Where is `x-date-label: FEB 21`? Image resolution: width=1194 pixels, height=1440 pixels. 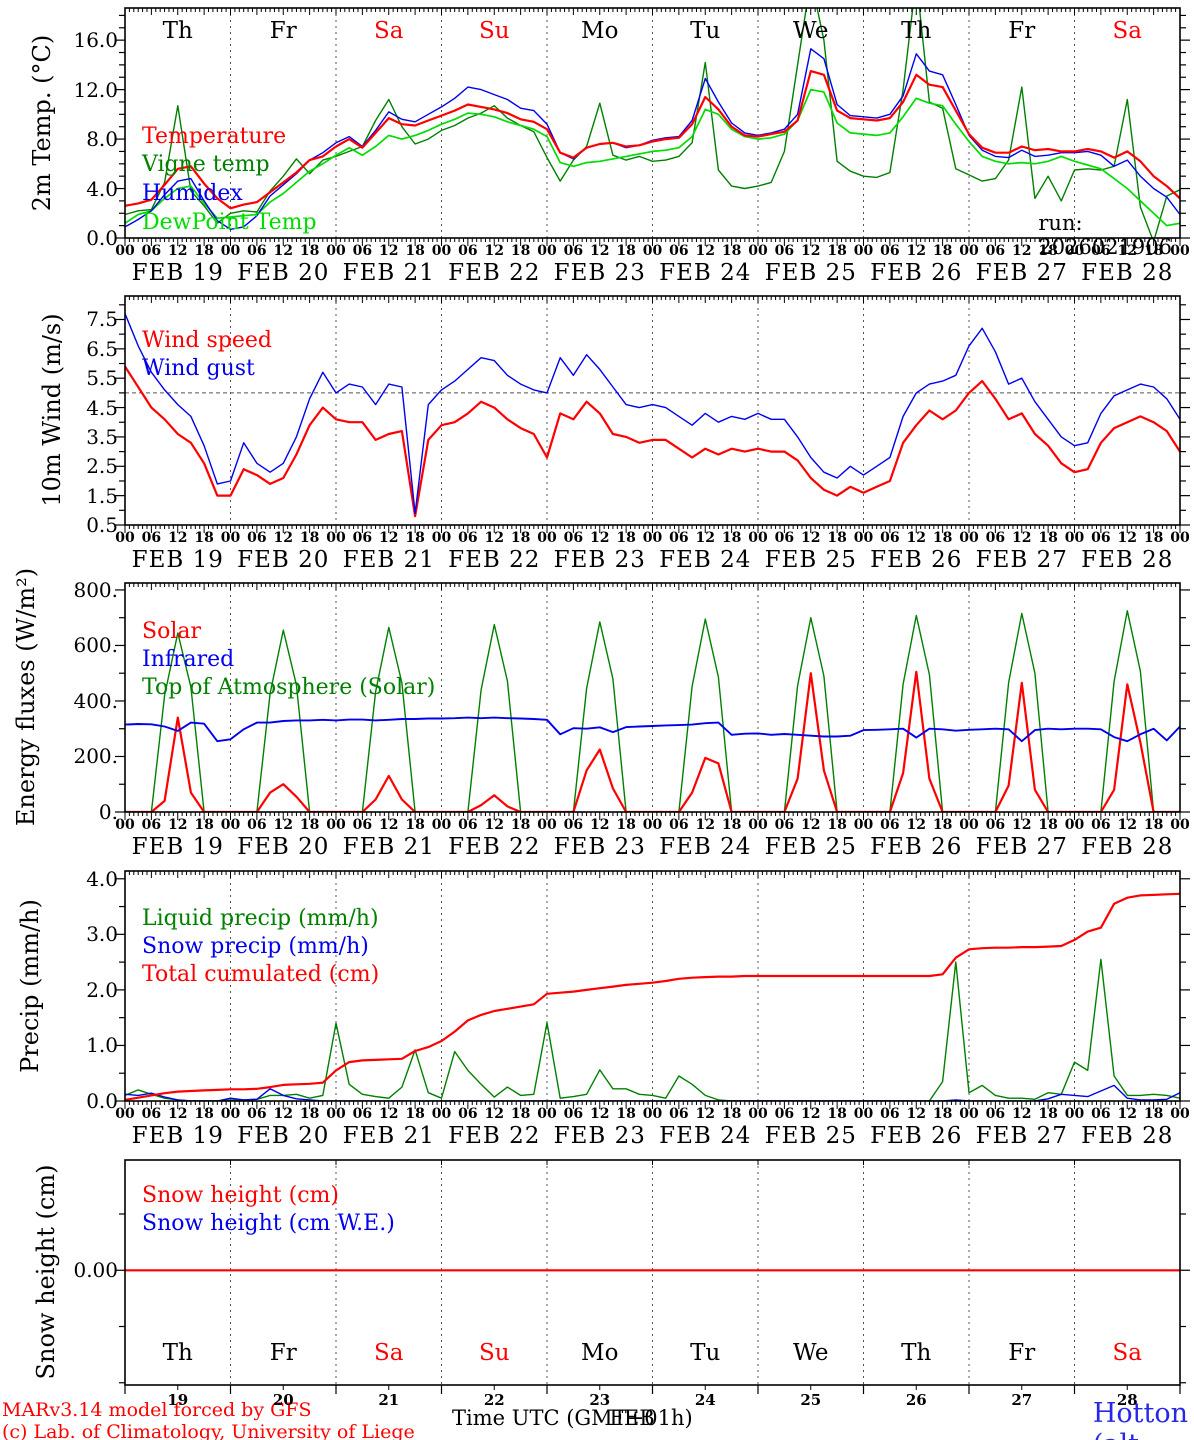 x-date-label: FEB 21 is located at coordinates (388, 560).